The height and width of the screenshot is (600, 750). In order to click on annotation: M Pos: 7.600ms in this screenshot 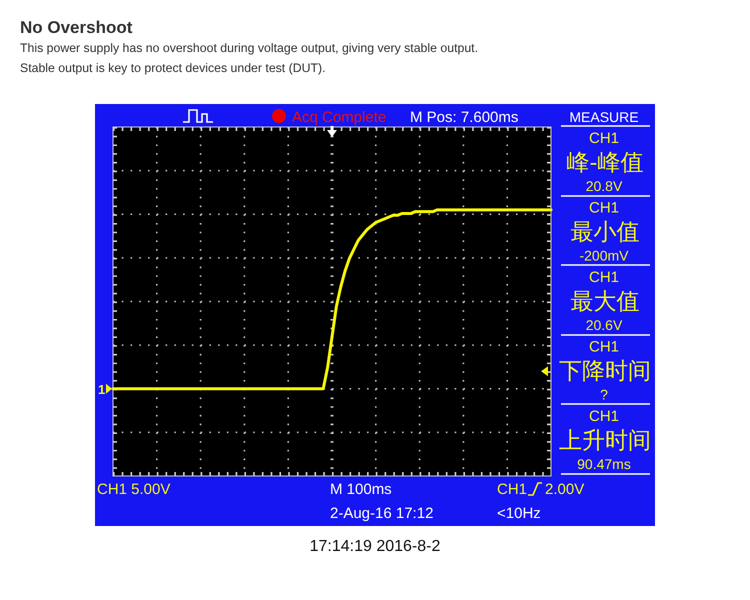, I will do `click(464, 117)`.